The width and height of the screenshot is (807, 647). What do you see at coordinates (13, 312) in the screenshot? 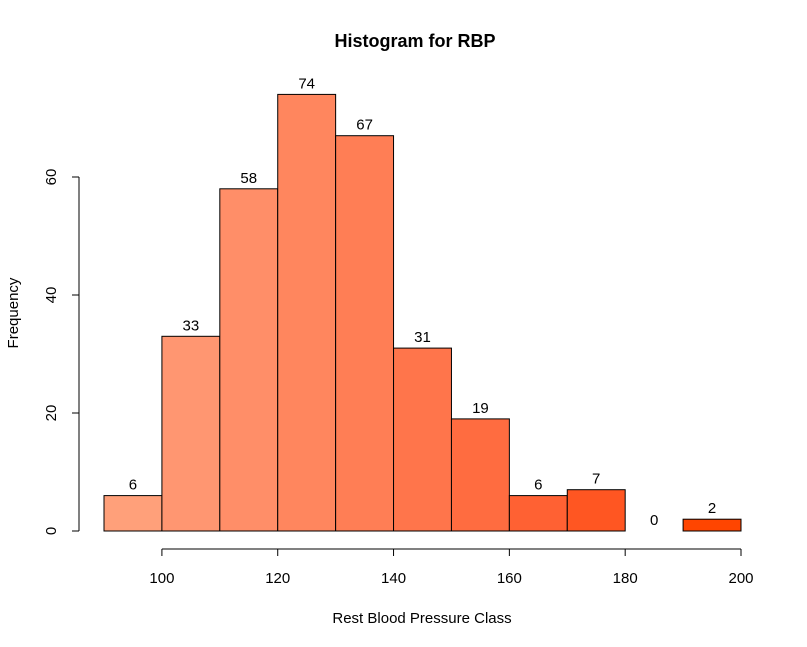
I see `y-axis-label: Frequency` at bounding box center [13, 312].